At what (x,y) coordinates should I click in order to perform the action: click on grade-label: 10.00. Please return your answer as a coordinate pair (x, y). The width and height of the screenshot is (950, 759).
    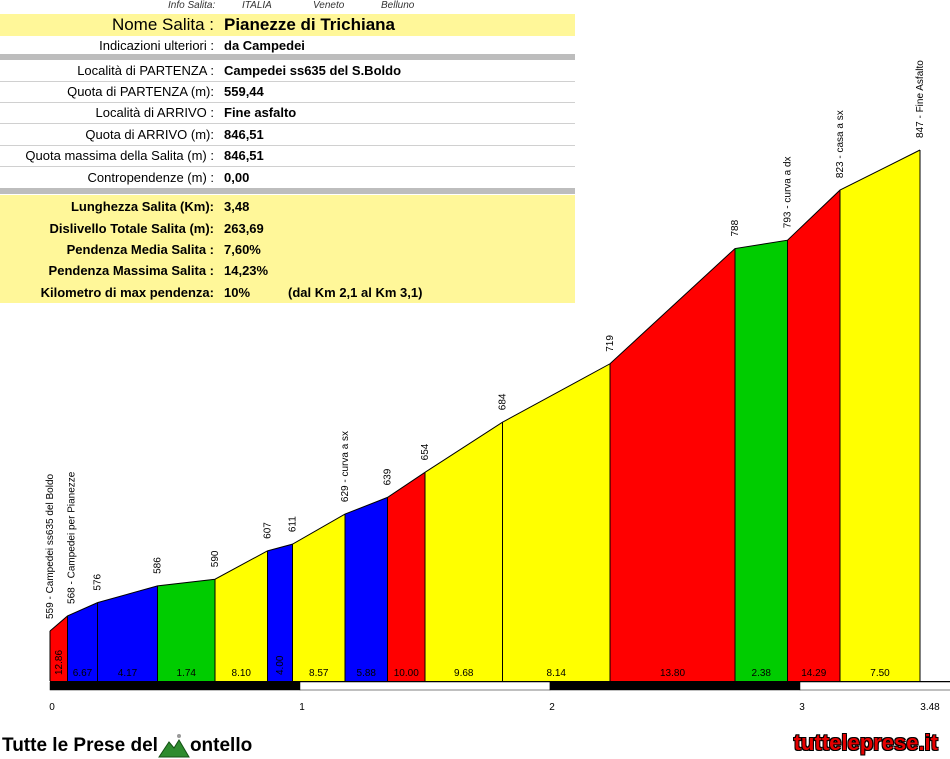
    Looking at the image, I should click on (406, 673).